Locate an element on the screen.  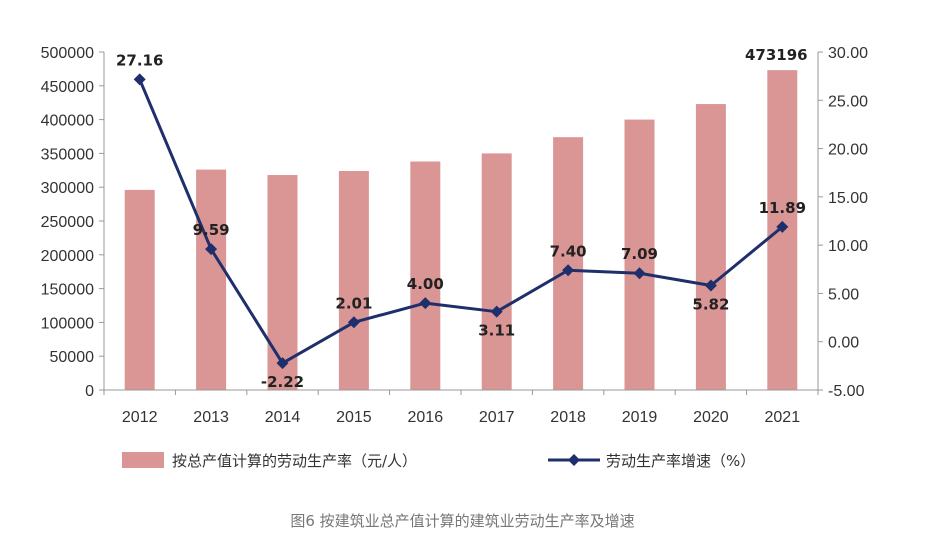
line-data-label: -2.22 is located at coordinates (282, 382).